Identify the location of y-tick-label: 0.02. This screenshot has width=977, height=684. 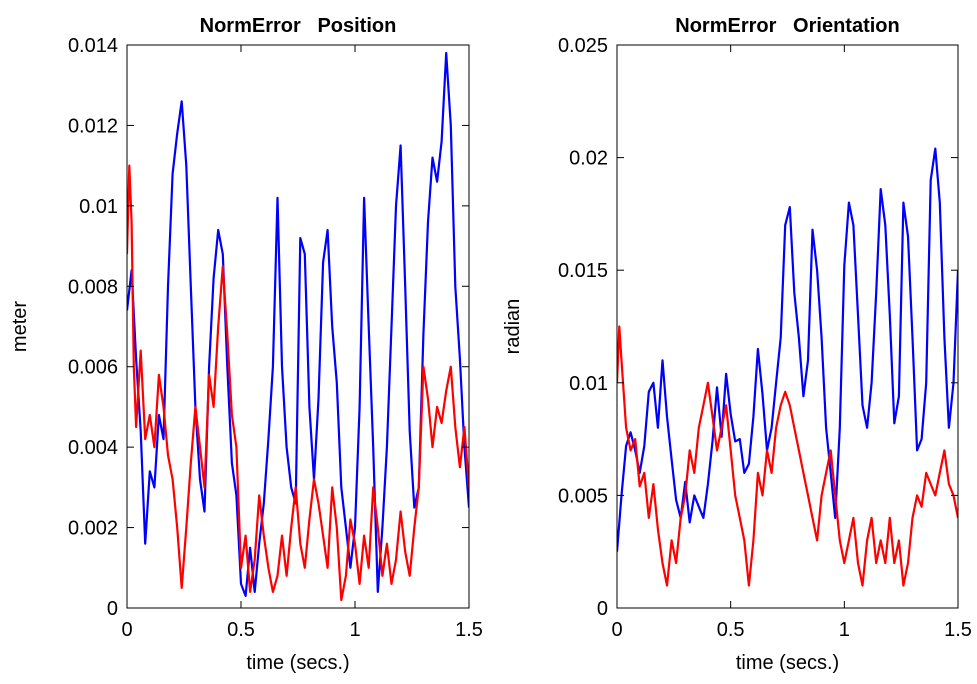
(588, 159).